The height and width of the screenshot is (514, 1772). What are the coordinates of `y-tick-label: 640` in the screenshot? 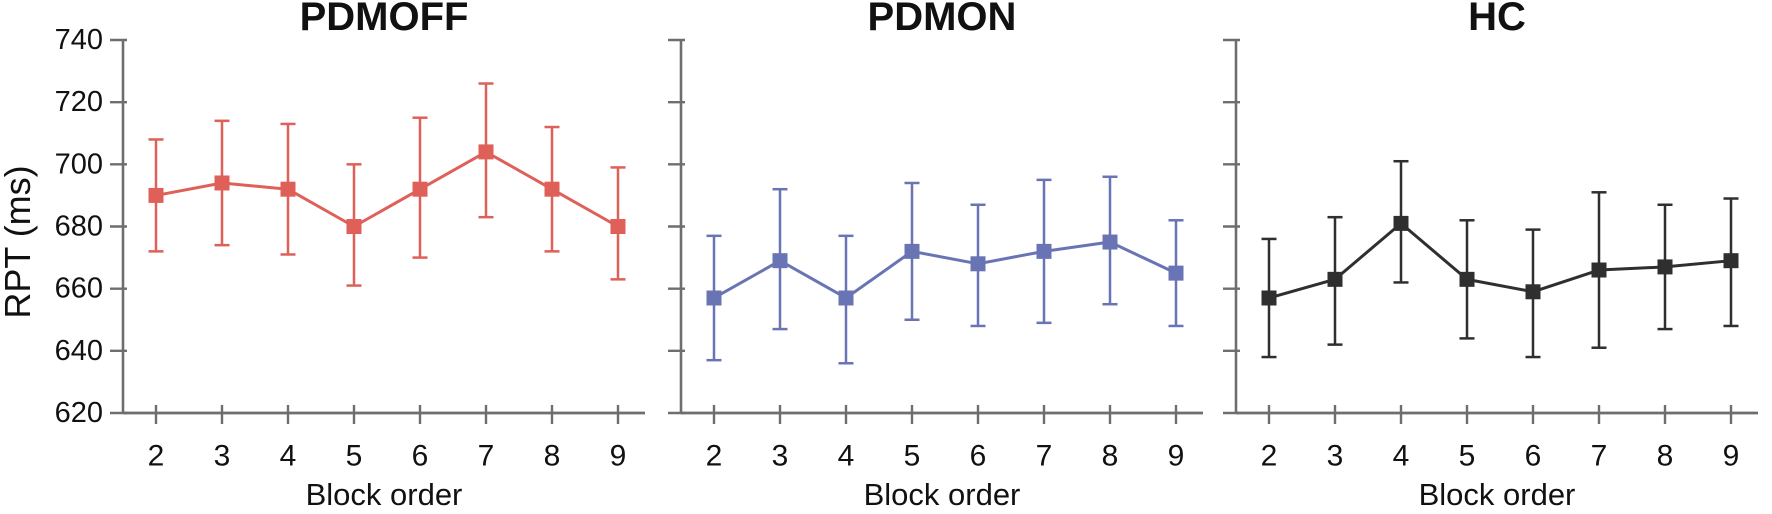 It's located at (79, 351).